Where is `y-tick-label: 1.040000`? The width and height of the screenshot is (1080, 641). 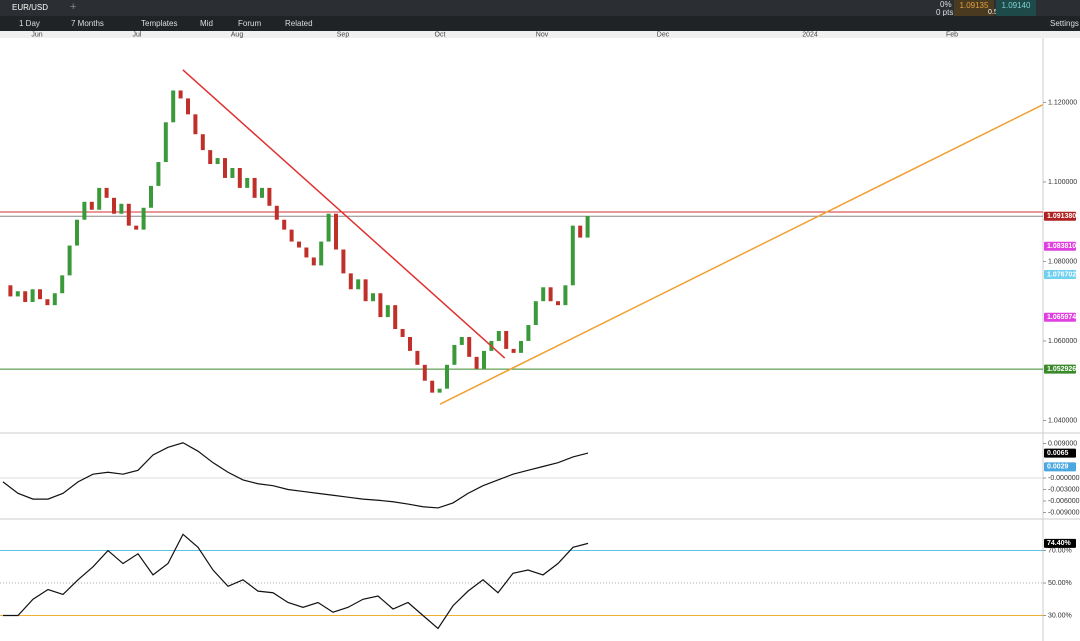
y-tick-label: 1.040000 is located at coordinates (1062, 420).